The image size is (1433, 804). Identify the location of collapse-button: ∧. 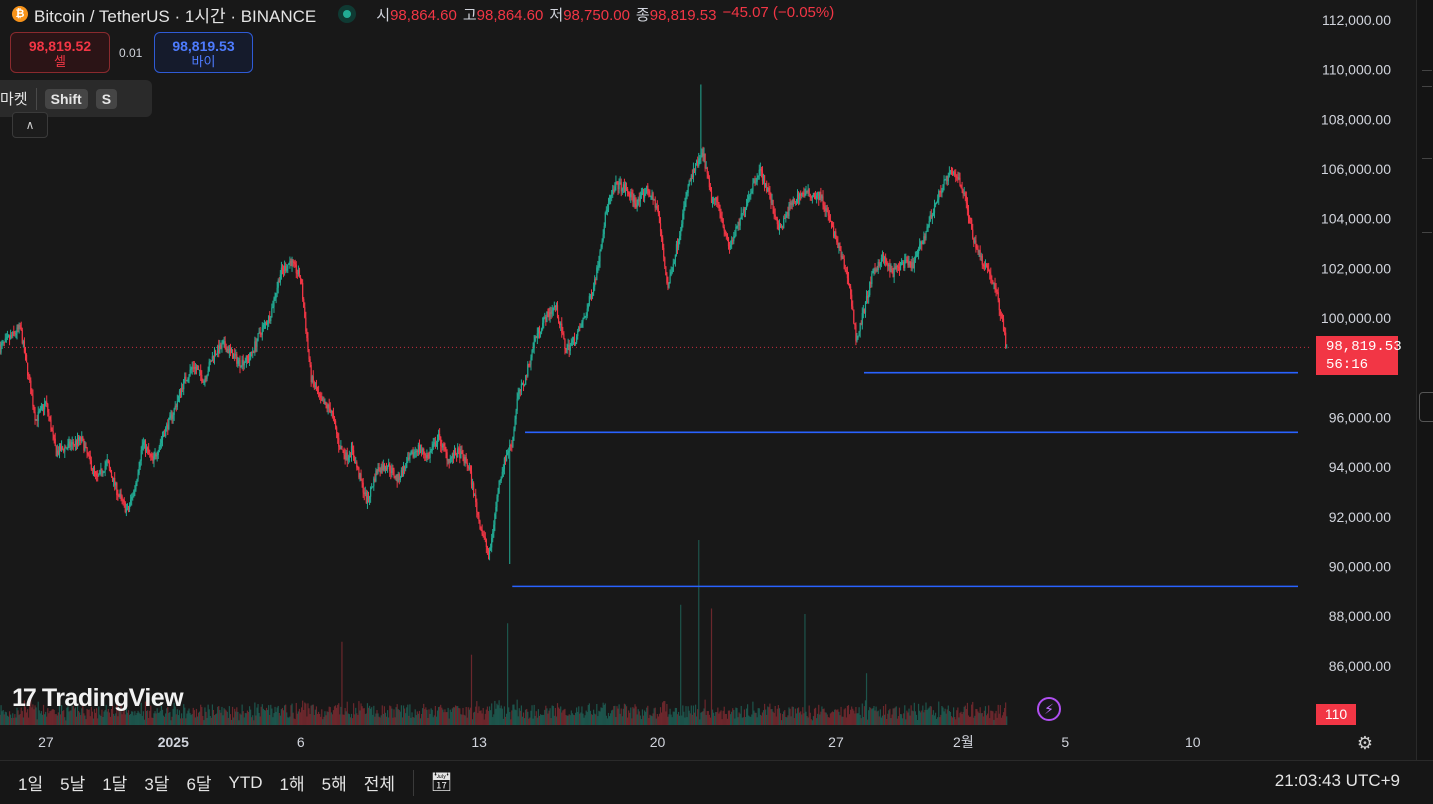
(30, 125).